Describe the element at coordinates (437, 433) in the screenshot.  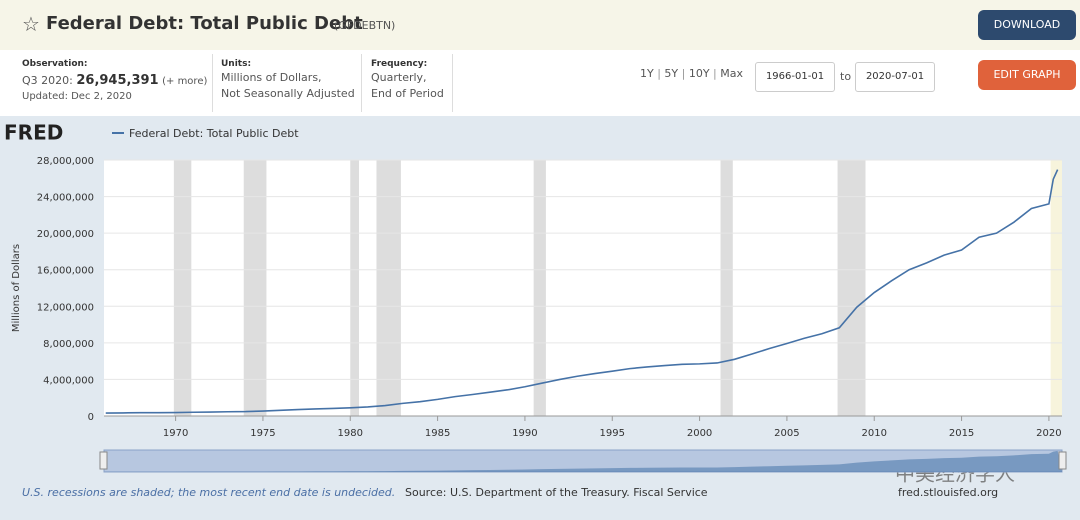
I see `x-tick-label: 1985` at that location.